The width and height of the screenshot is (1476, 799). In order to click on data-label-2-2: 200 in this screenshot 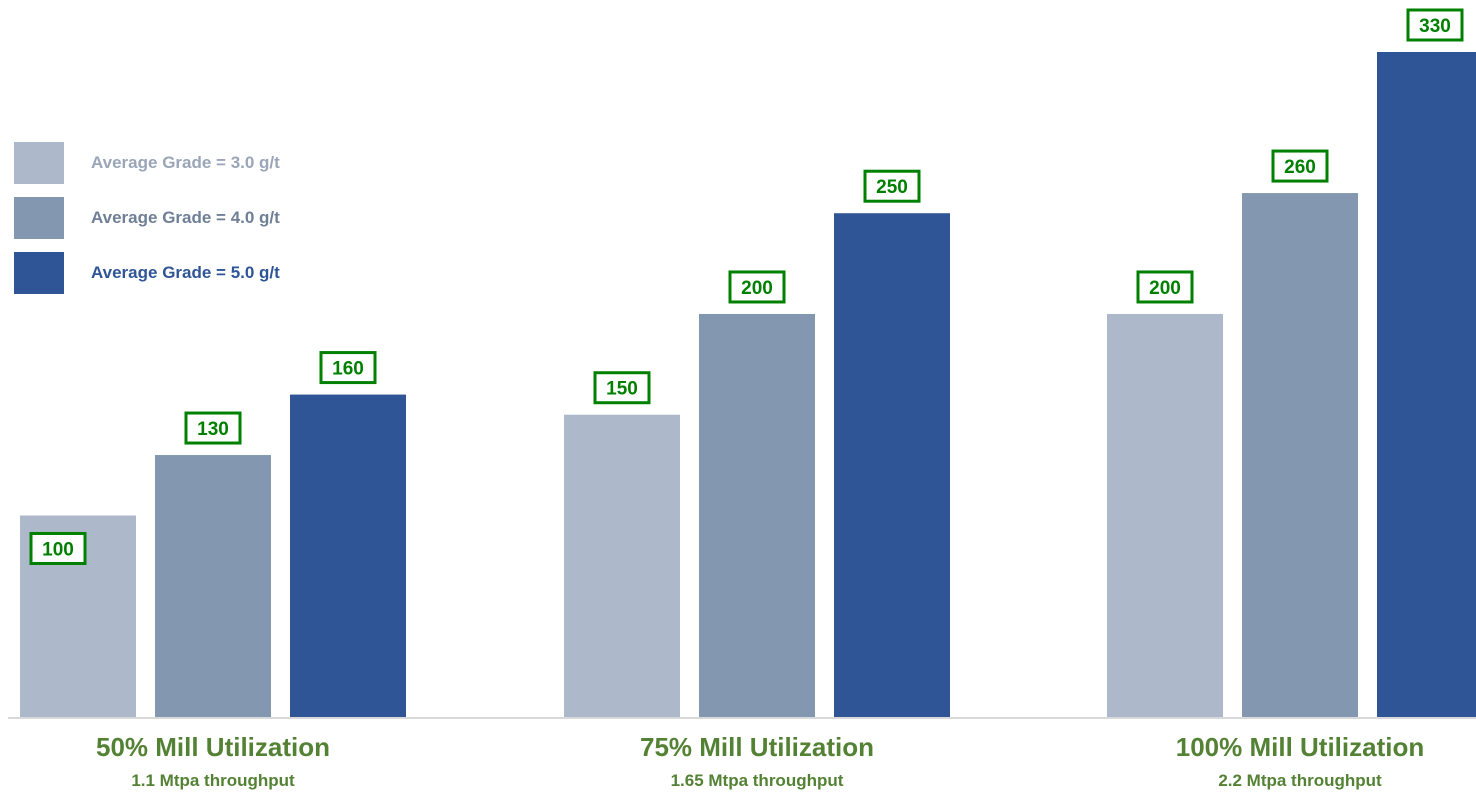, I will do `click(757, 288)`.